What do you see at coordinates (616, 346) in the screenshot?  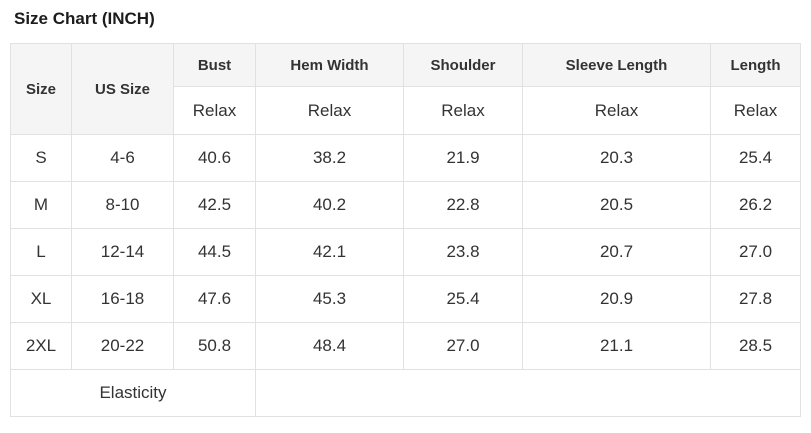 I see `sleeve-length-cell: 21.1` at bounding box center [616, 346].